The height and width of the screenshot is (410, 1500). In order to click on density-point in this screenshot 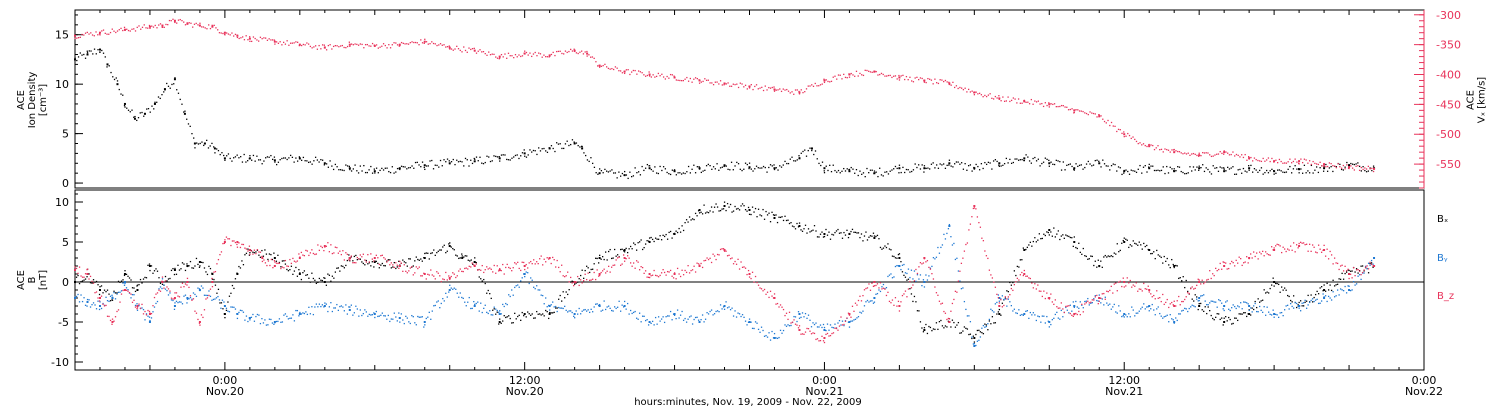, I will do `click(899, 168)`.